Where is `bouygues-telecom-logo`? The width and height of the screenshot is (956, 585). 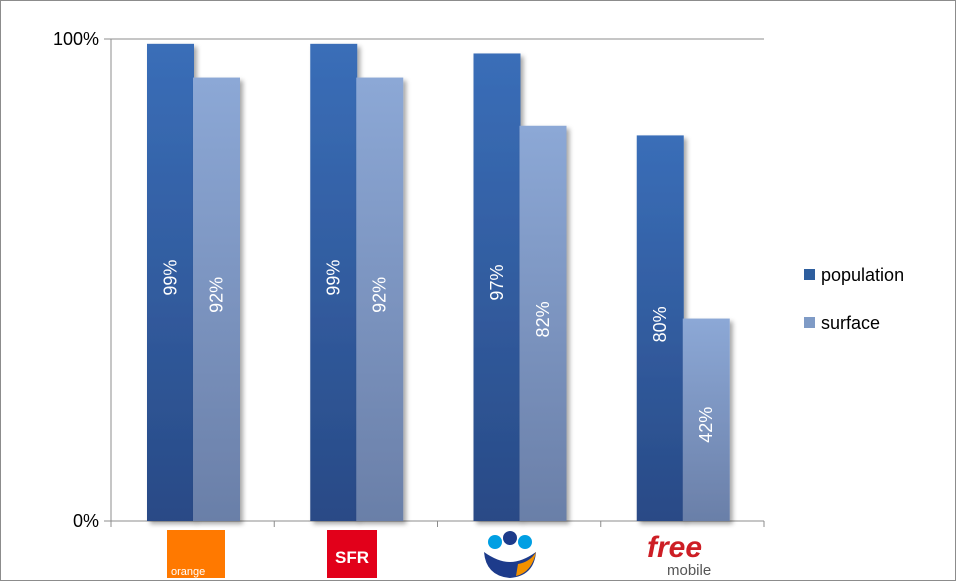
bouygues-telecom-logo is located at coordinates (510, 554).